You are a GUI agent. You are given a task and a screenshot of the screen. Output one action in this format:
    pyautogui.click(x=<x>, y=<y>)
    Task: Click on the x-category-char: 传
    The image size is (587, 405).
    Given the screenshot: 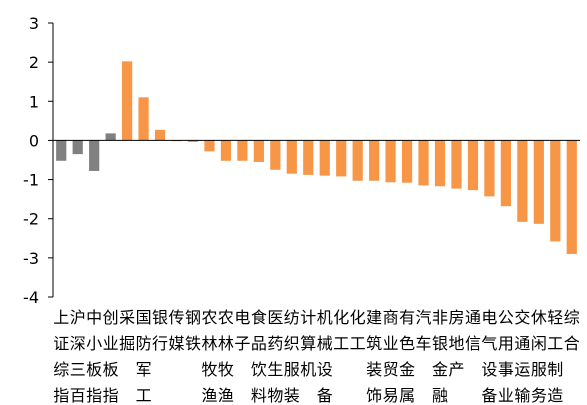 What is the action you would take?
    pyautogui.click(x=177, y=317)
    